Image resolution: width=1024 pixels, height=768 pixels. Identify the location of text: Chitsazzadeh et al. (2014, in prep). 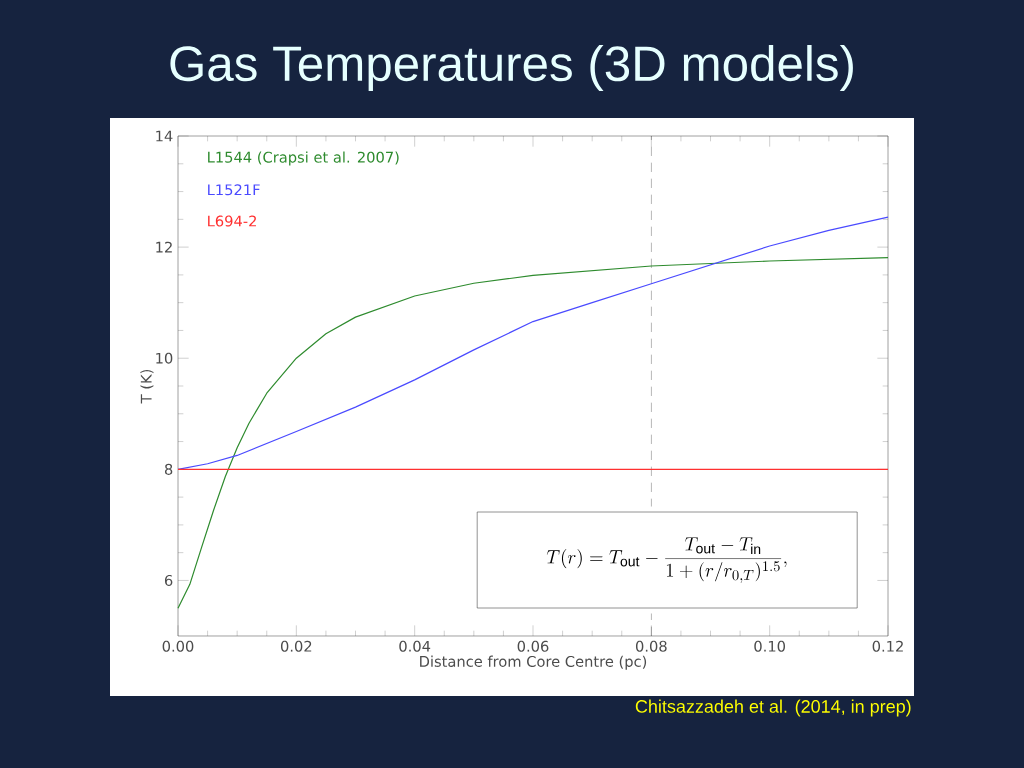
(773, 708).